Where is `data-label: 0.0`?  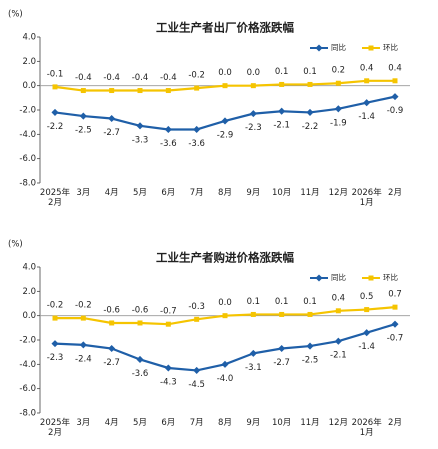 data-label: 0.0 is located at coordinates (225, 303).